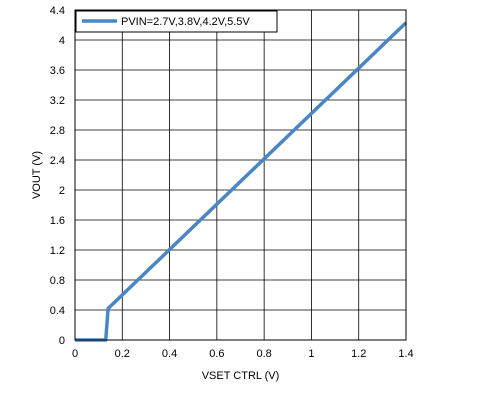  Describe the element at coordinates (122, 354) in the screenshot. I see `x-tick-label: 0.2` at that location.